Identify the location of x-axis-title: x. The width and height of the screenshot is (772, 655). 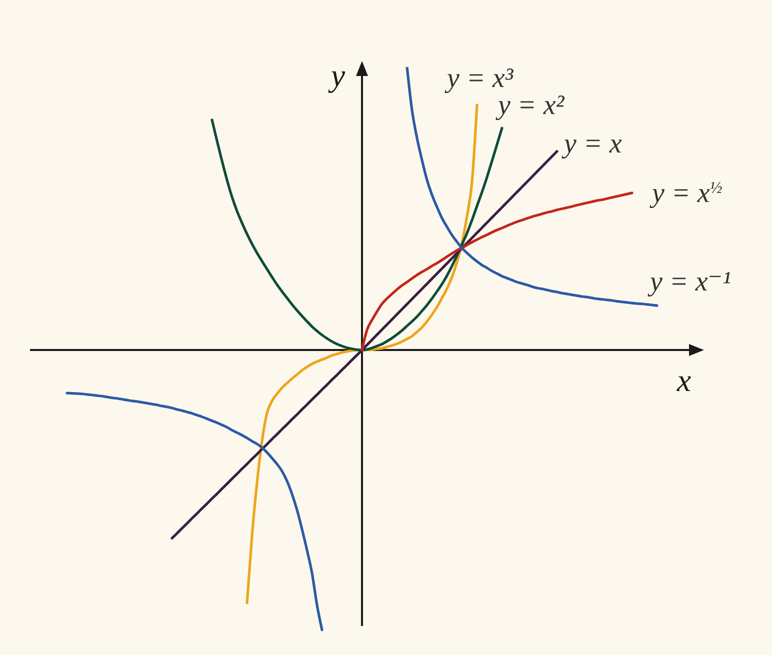
(684, 380).